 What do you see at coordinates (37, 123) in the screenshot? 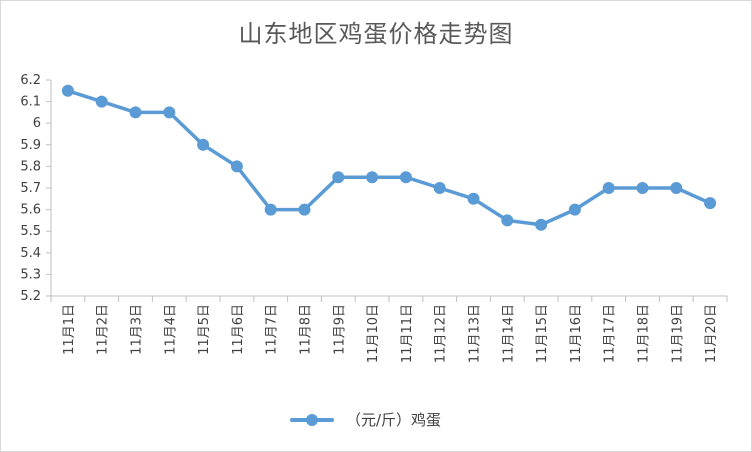
I see `y-tick-label: 6` at bounding box center [37, 123].